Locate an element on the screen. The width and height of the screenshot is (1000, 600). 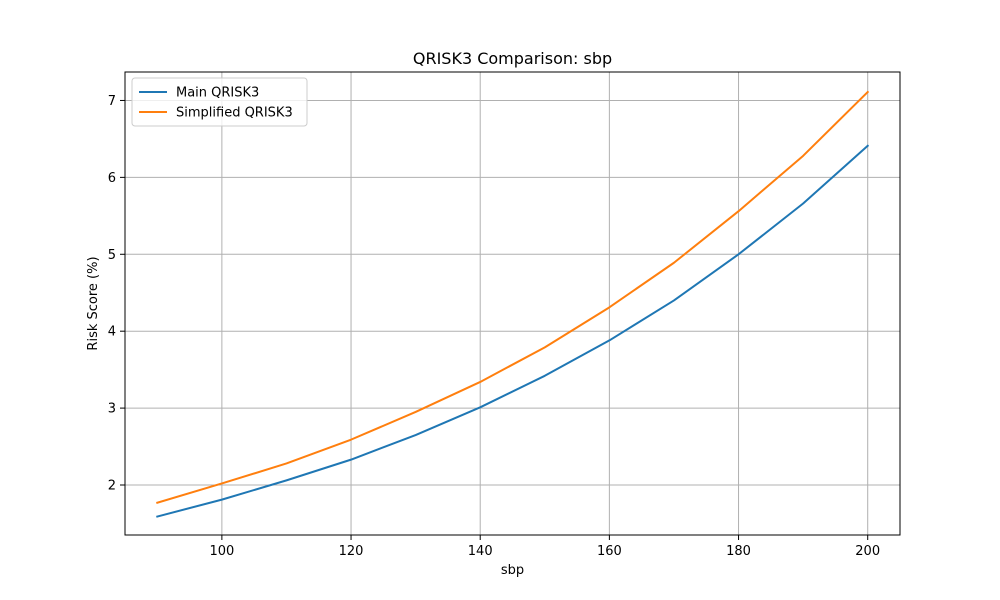
legend-label-simplified-qrisk3: Simplified QRISK3 is located at coordinates (234, 113).